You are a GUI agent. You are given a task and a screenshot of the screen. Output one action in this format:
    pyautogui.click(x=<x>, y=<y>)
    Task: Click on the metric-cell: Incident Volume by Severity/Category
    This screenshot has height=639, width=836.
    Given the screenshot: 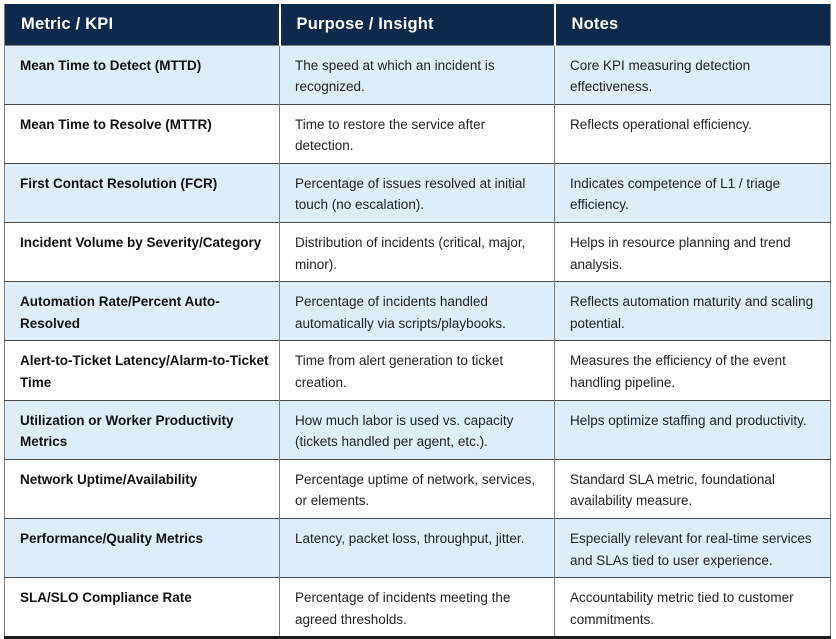 What is the action you would take?
    pyautogui.click(x=142, y=252)
    